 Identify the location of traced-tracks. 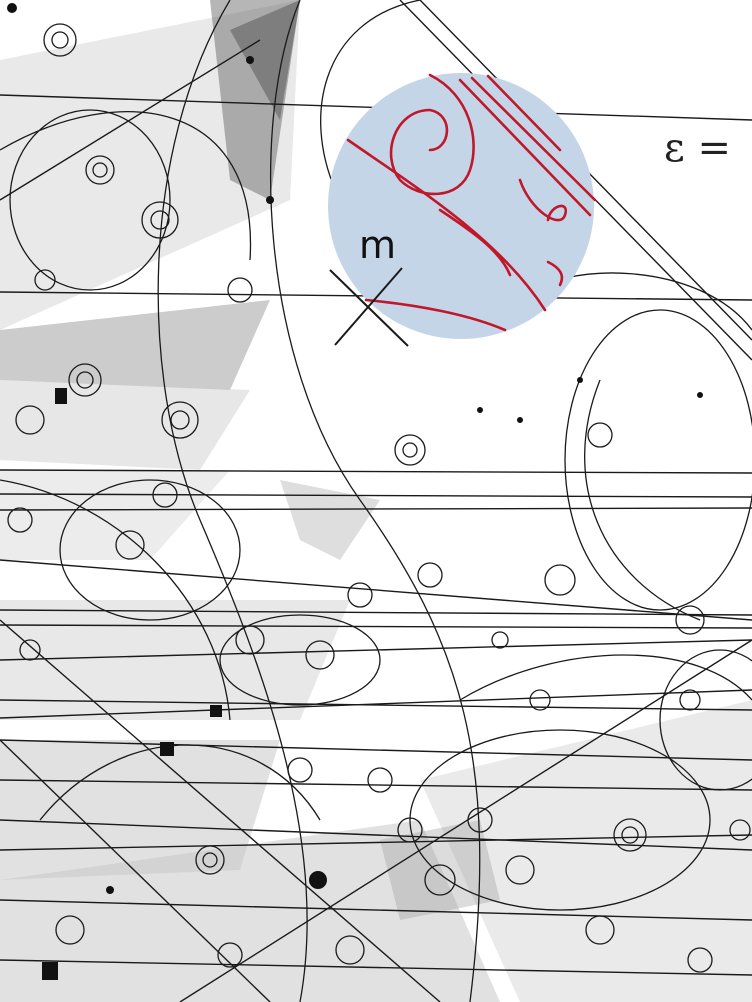
(471, 202).